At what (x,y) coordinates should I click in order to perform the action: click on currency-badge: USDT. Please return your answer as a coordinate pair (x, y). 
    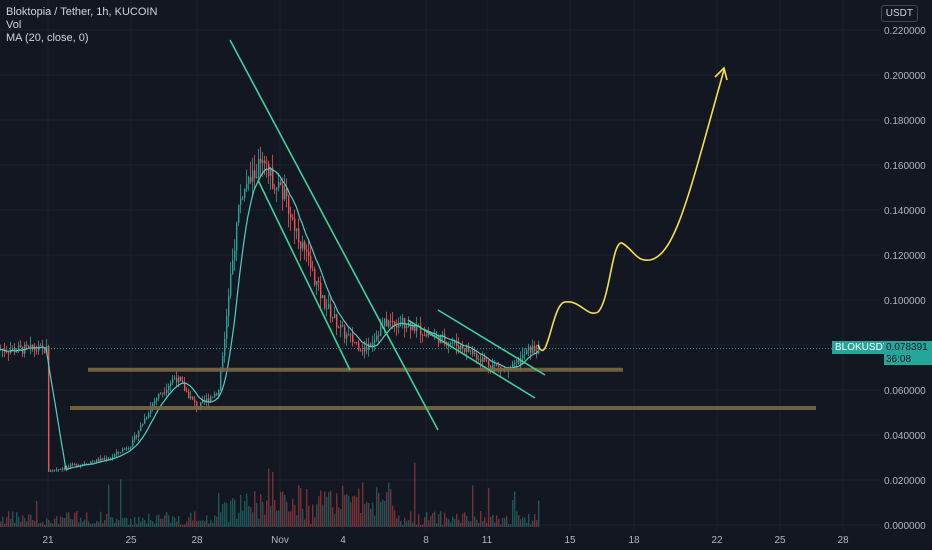
    Looking at the image, I should click on (899, 13).